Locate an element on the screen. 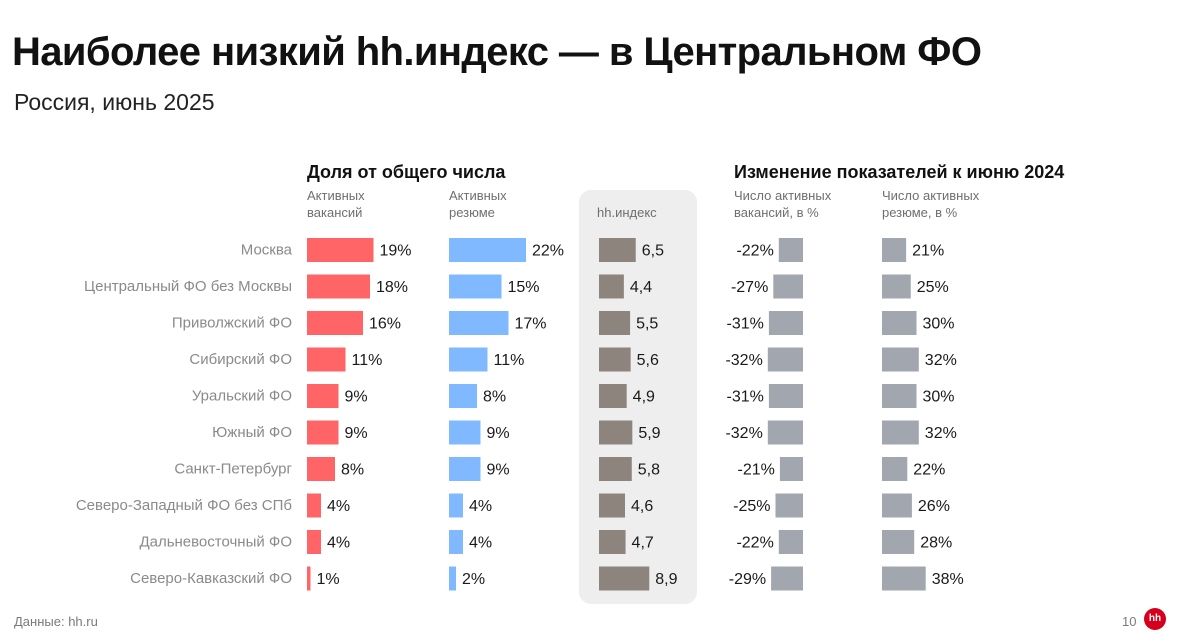  hh-index-value-label: 4,7 is located at coordinates (643, 543).